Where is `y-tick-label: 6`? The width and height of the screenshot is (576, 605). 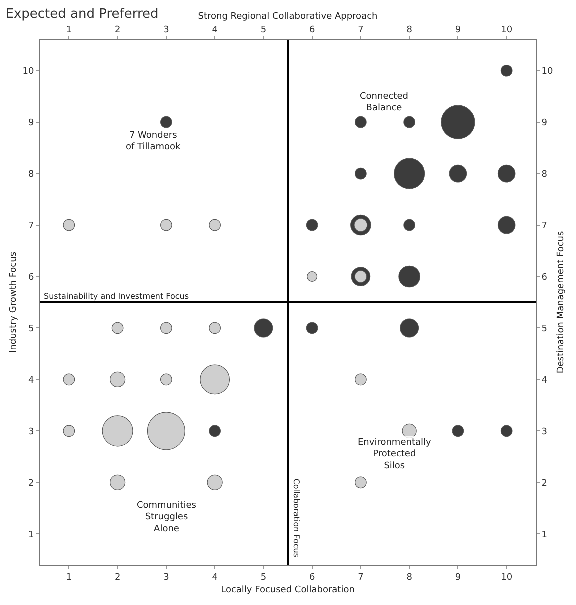
y-tick-label: 6 is located at coordinates (31, 277).